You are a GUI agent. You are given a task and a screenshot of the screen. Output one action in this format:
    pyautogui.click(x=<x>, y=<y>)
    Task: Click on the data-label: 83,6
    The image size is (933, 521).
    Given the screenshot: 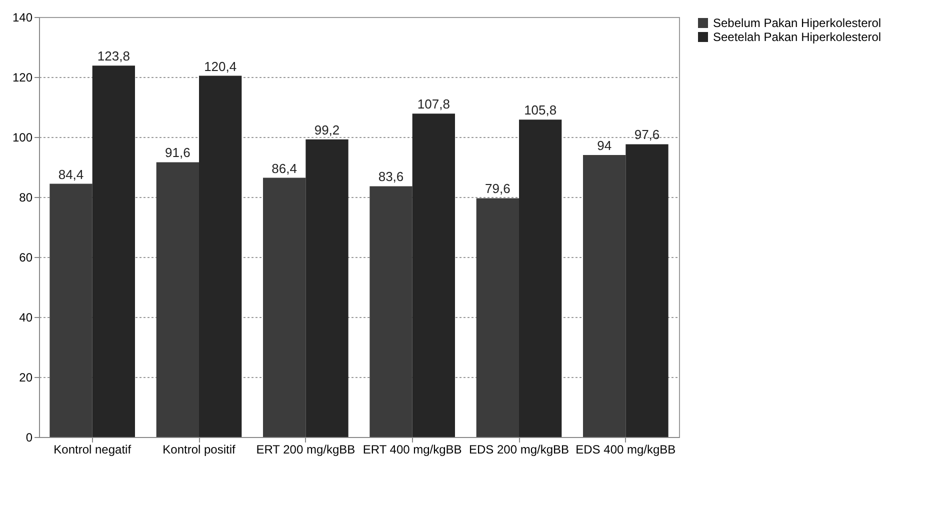 What is the action you would take?
    pyautogui.click(x=391, y=176)
    